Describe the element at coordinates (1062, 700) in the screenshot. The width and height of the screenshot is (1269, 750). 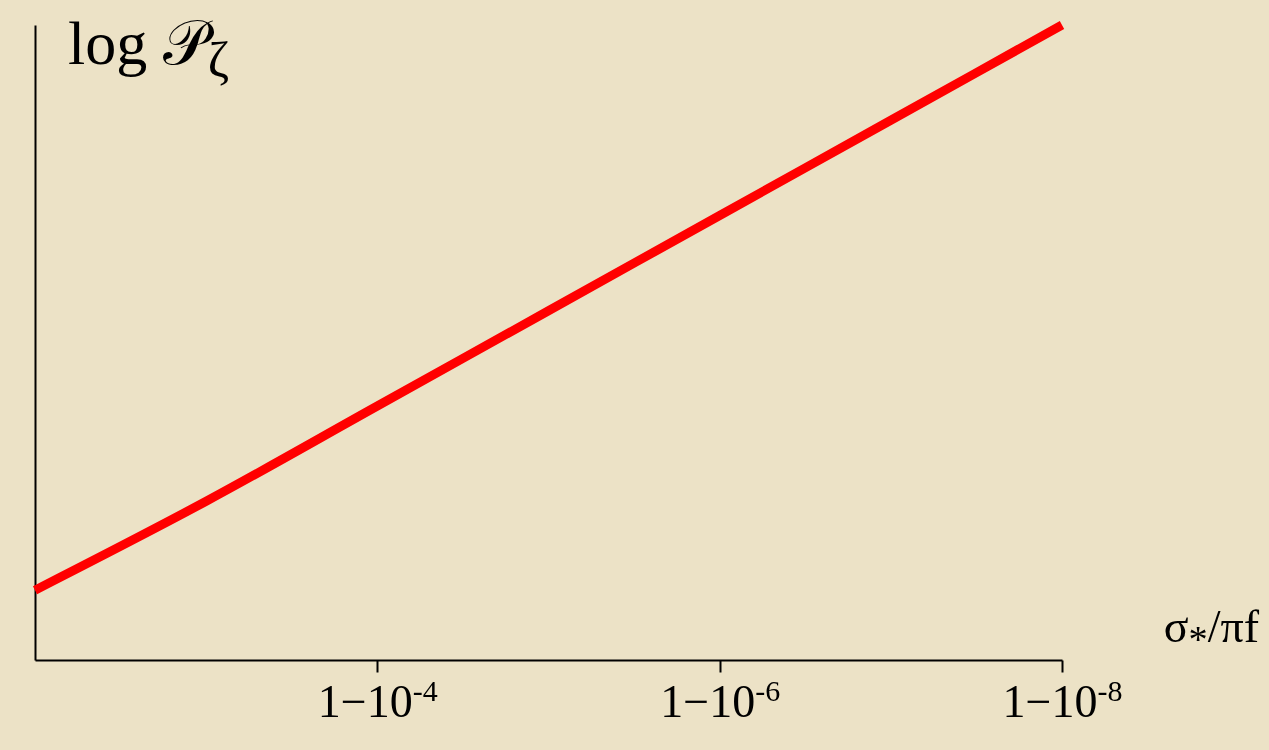
I see `x-tick-label: 1−10$^{-8}$` at that location.